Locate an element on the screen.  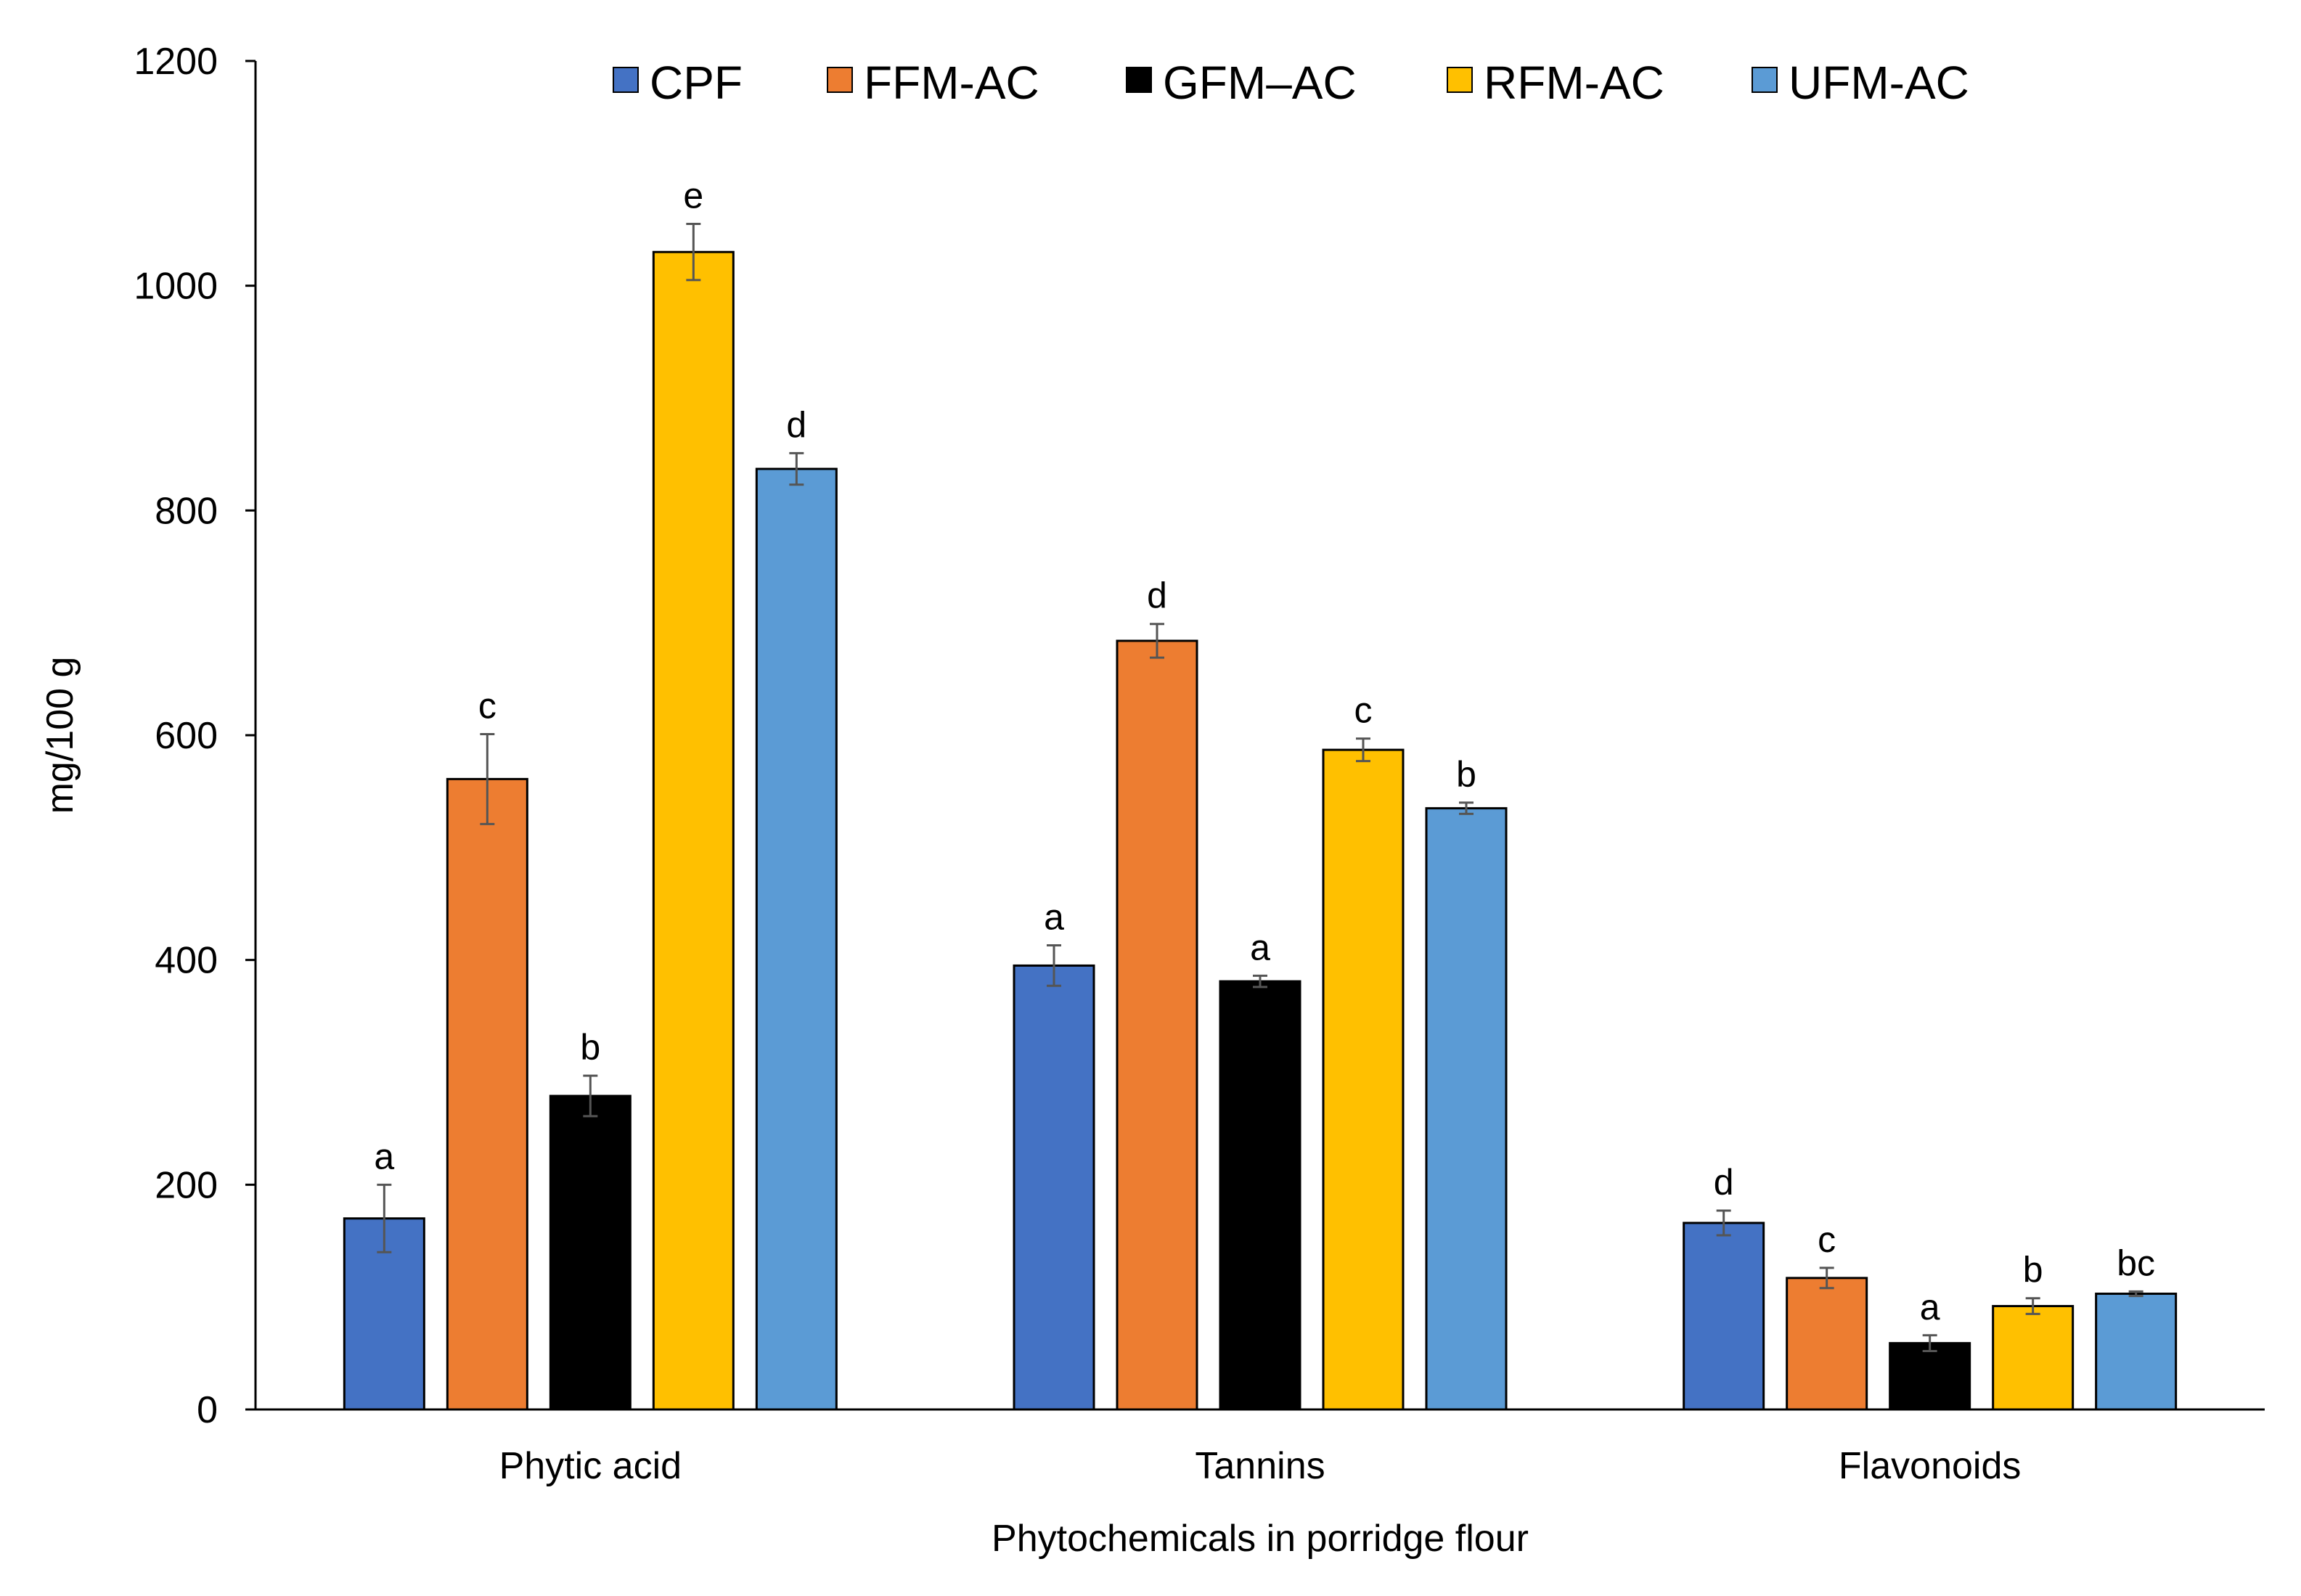
legend-label: GFM–AC is located at coordinates (1260, 83).